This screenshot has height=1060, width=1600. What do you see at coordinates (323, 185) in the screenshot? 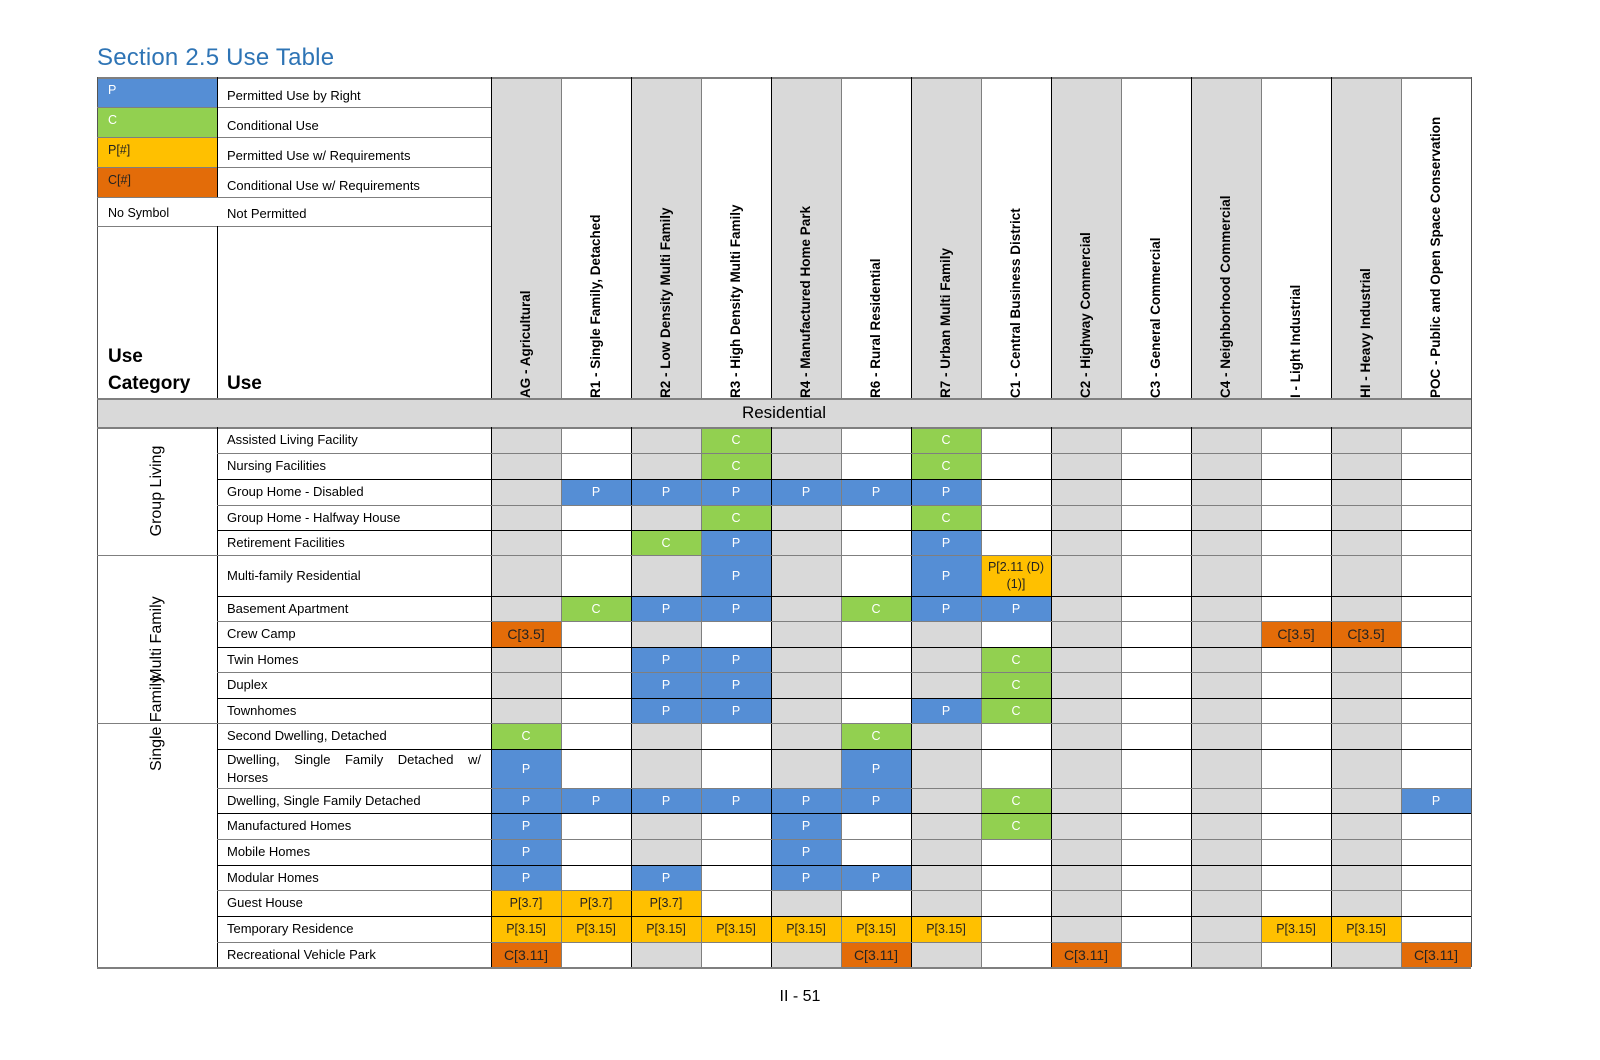
I see `legend-description-text: Conditional Use w/ Requirements` at bounding box center [323, 185].